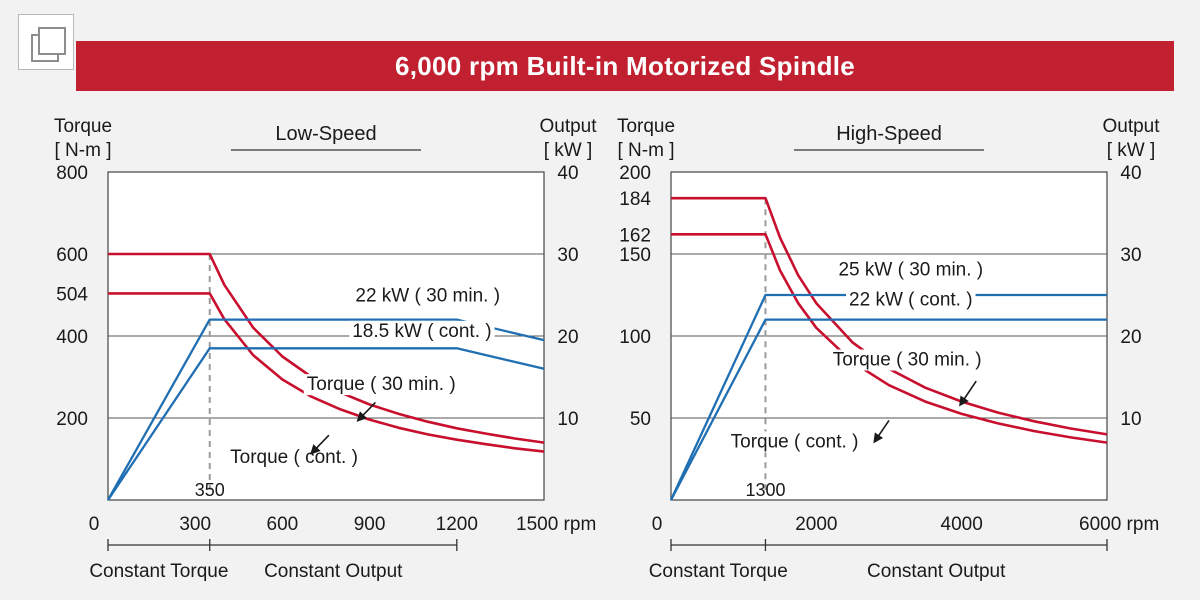 This screenshot has height=600, width=1200. What do you see at coordinates (325, 134) in the screenshot?
I see `panel-title: Low-Speed` at bounding box center [325, 134].